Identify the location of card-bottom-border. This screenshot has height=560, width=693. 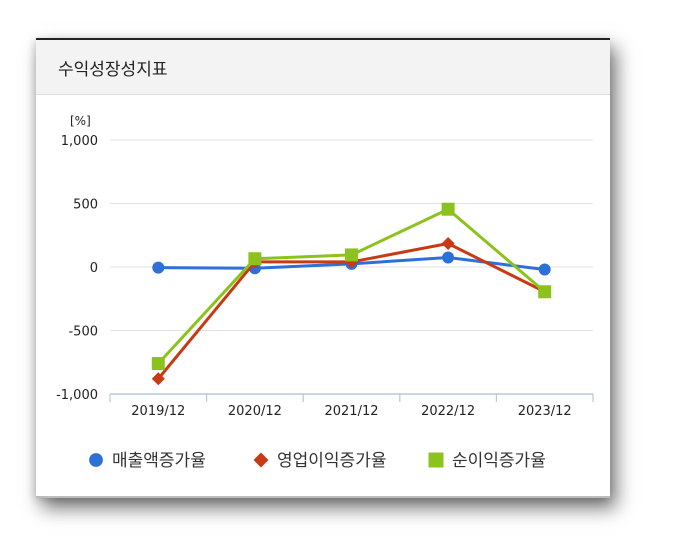
(323, 497).